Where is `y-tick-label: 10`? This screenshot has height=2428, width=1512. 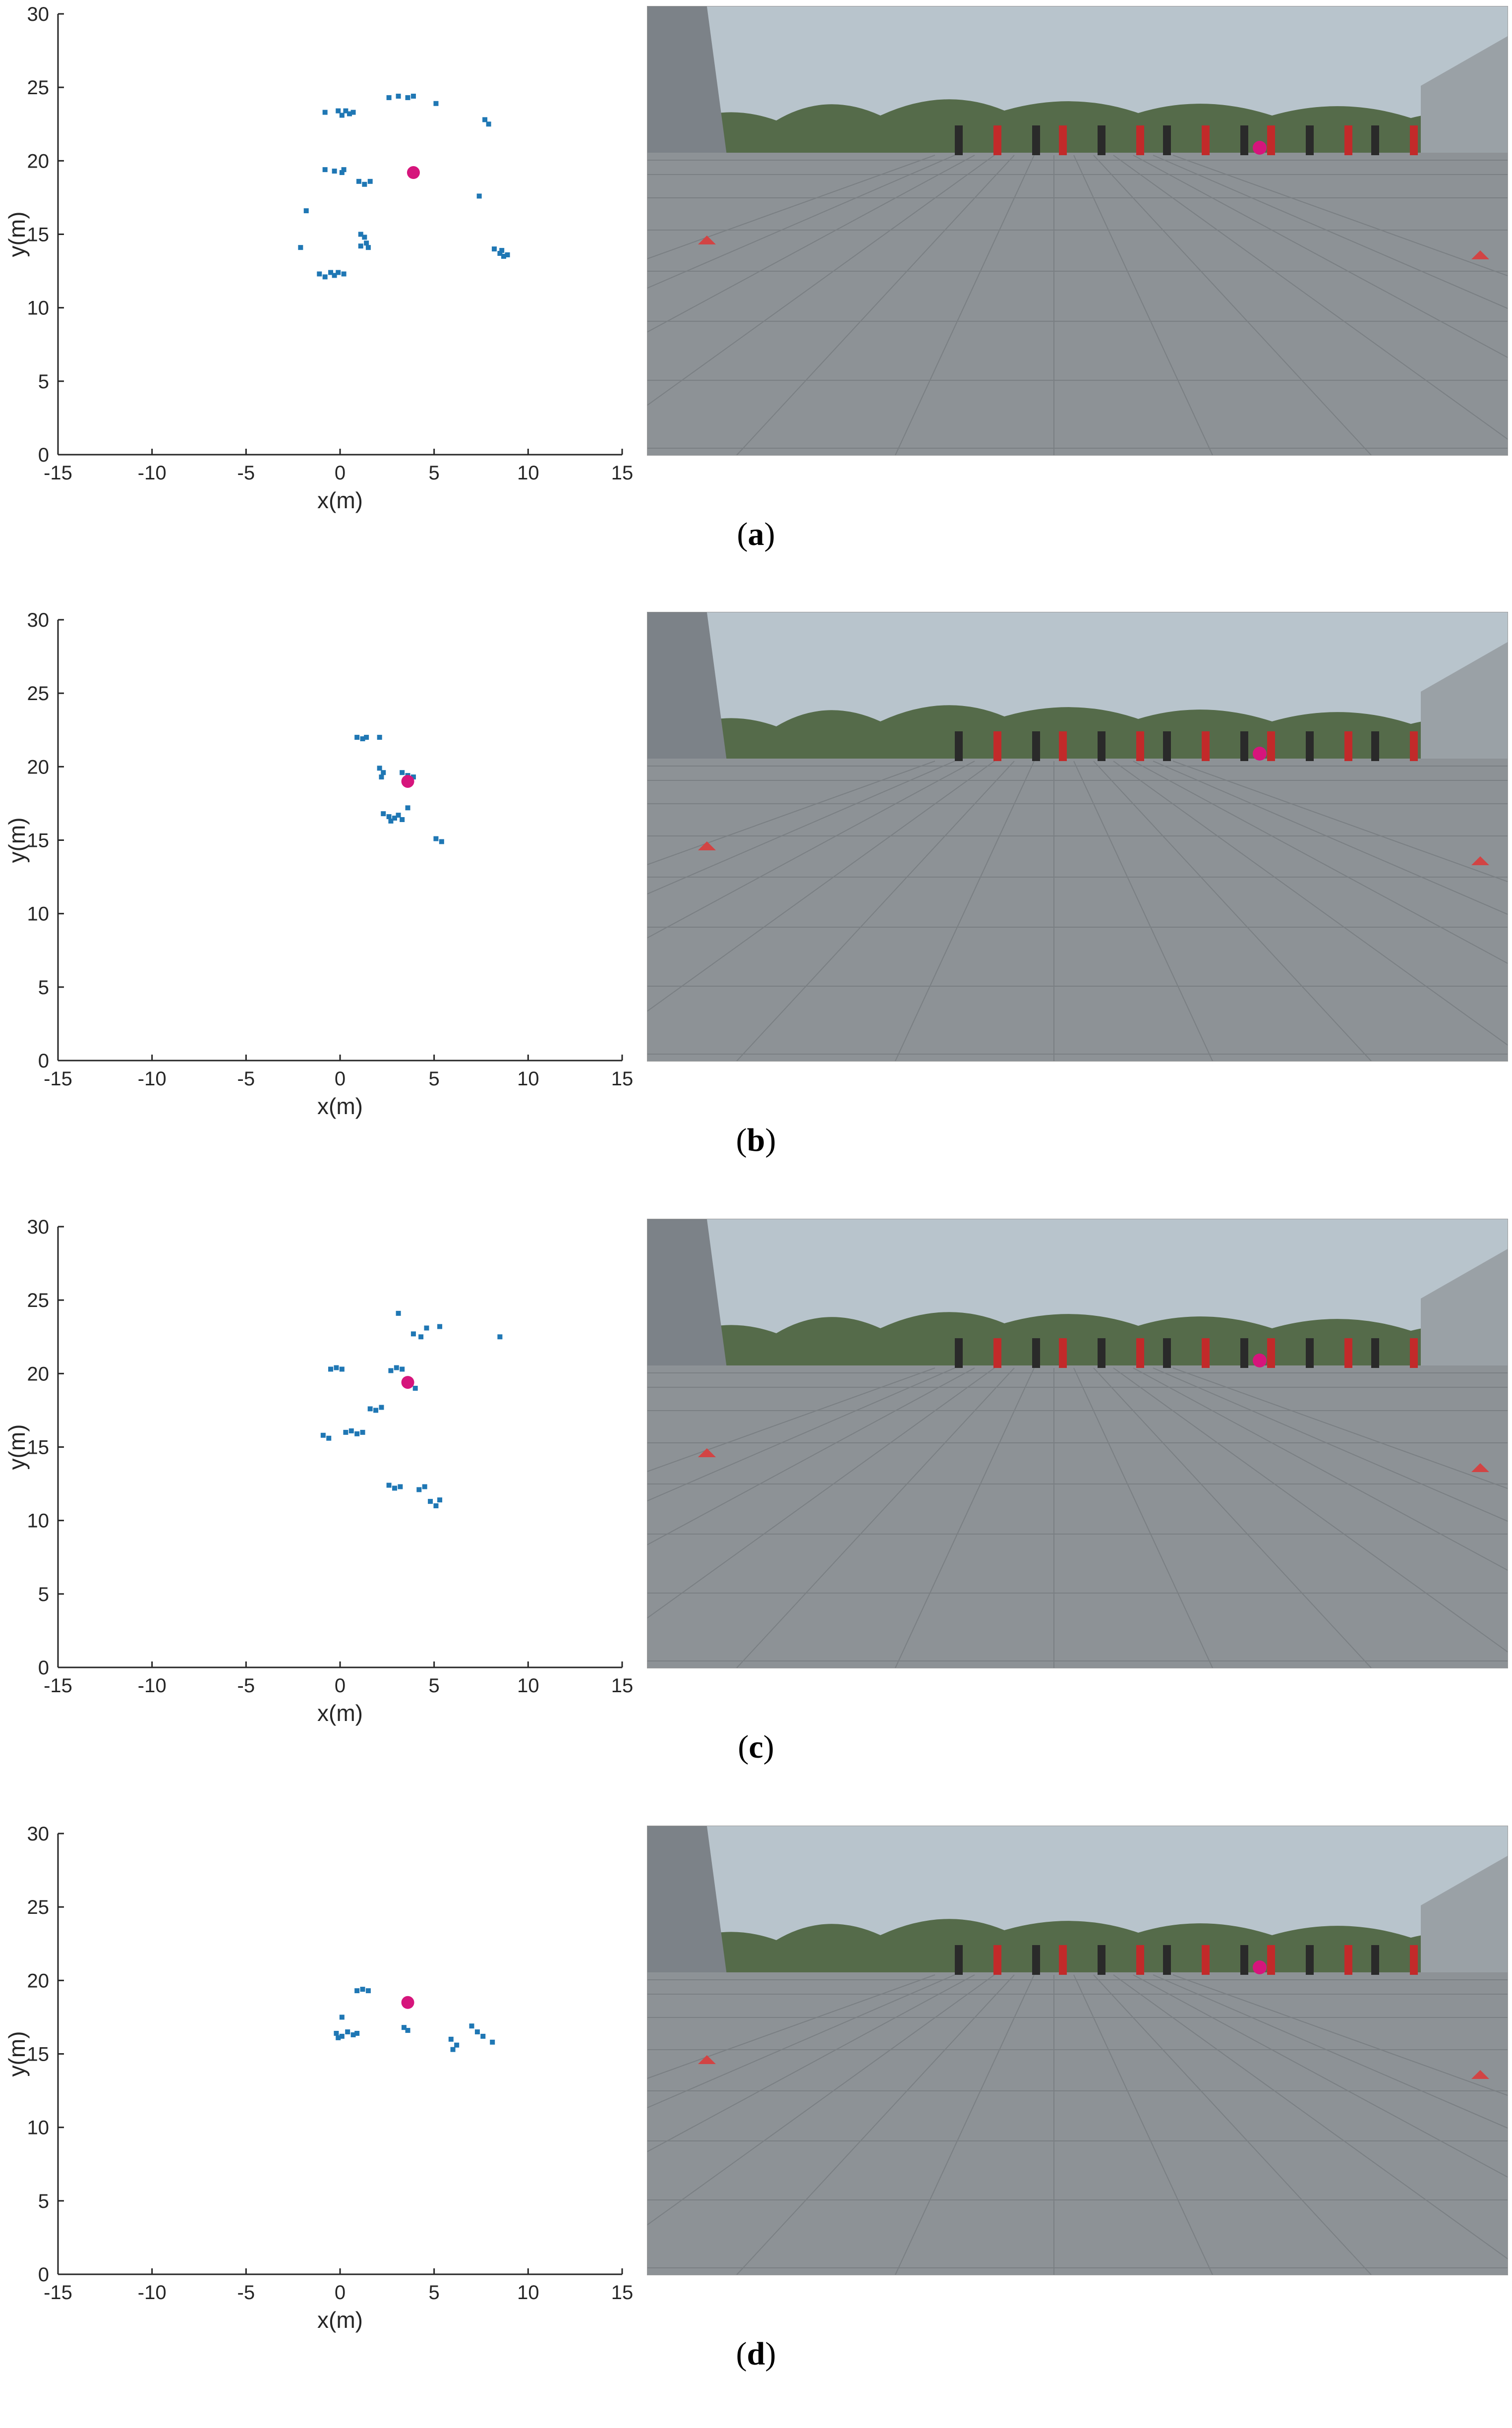 y-tick-label: 10 is located at coordinates (38, 914).